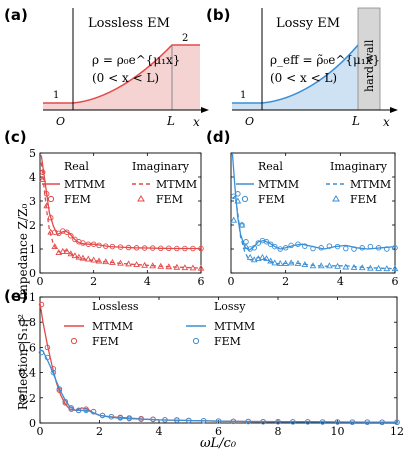 The width and height of the screenshot is (407, 457). What do you see at coordinates (16, 15) in the screenshot?
I see `panel-a-tag: (a)` at bounding box center [16, 15].